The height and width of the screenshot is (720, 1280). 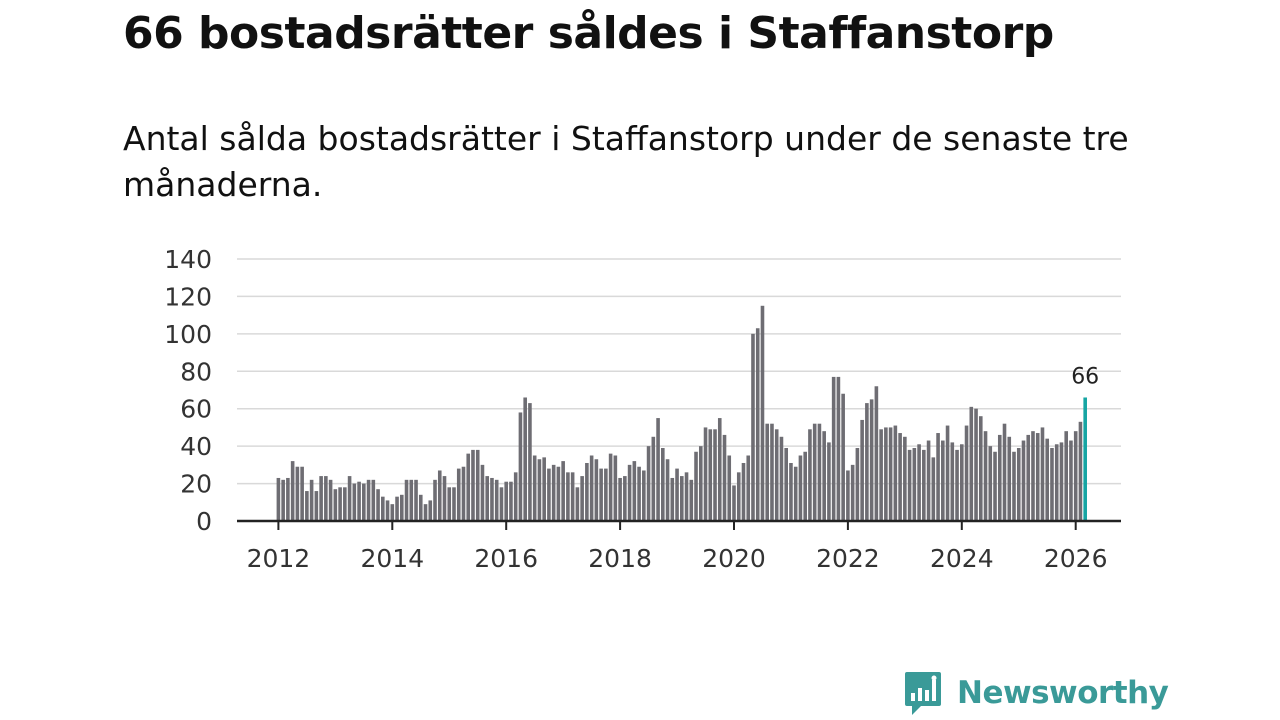 What do you see at coordinates (188, 296) in the screenshot?
I see `y-tick-label: 120` at bounding box center [188, 296].